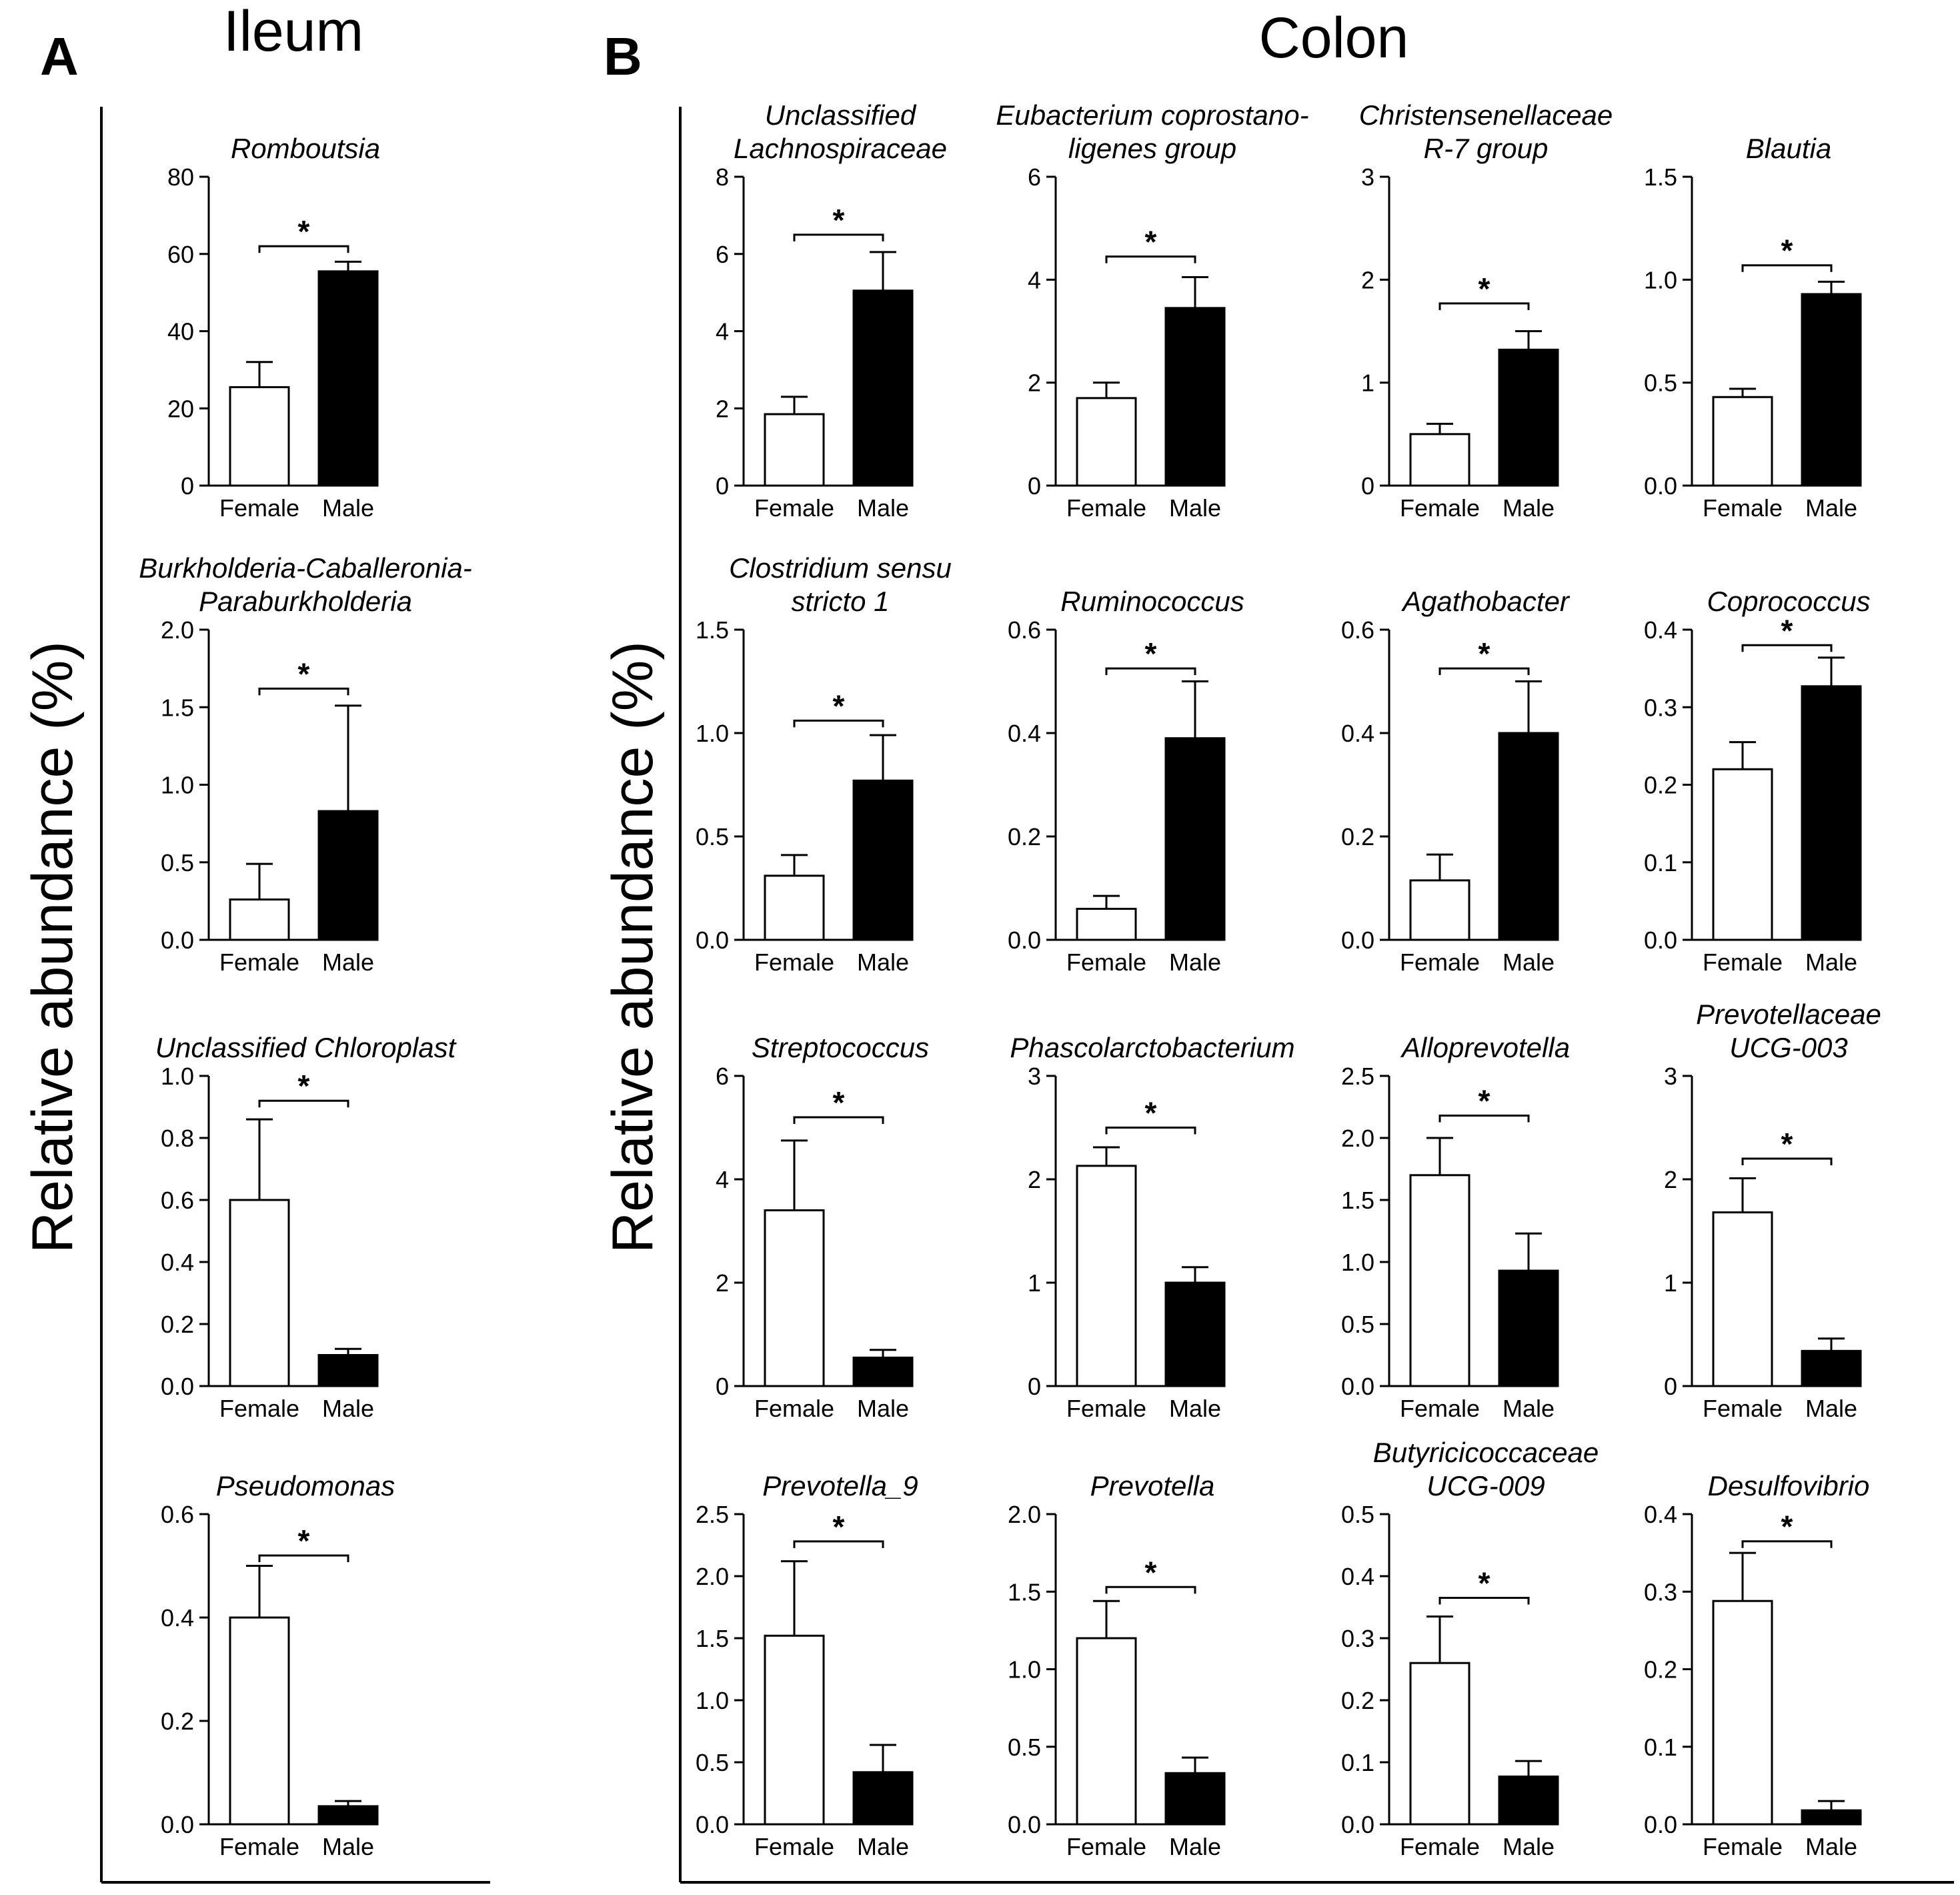 This screenshot has width=1960, height=1895. What do you see at coordinates (1152, 601) in the screenshot?
I see `chart-title-line: Ruminococcus` at bounding box center [1152, 601].